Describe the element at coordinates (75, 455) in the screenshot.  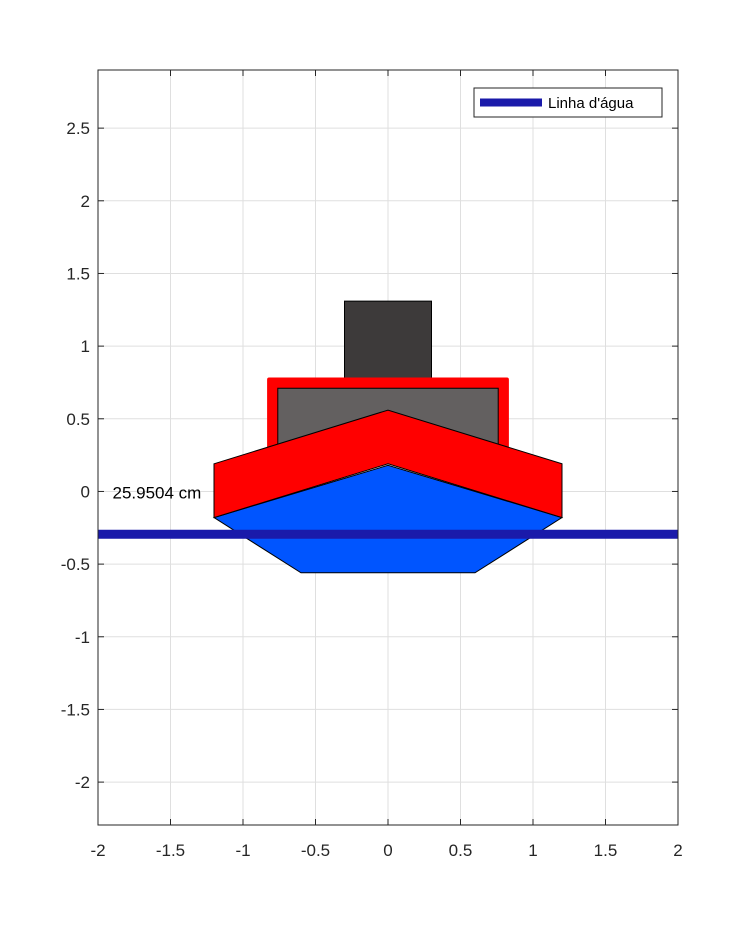
I see `y-tick-labels: -2 -1.5 -1 -0.5 0 0.5 1 1.5 2 2.5` at that location.